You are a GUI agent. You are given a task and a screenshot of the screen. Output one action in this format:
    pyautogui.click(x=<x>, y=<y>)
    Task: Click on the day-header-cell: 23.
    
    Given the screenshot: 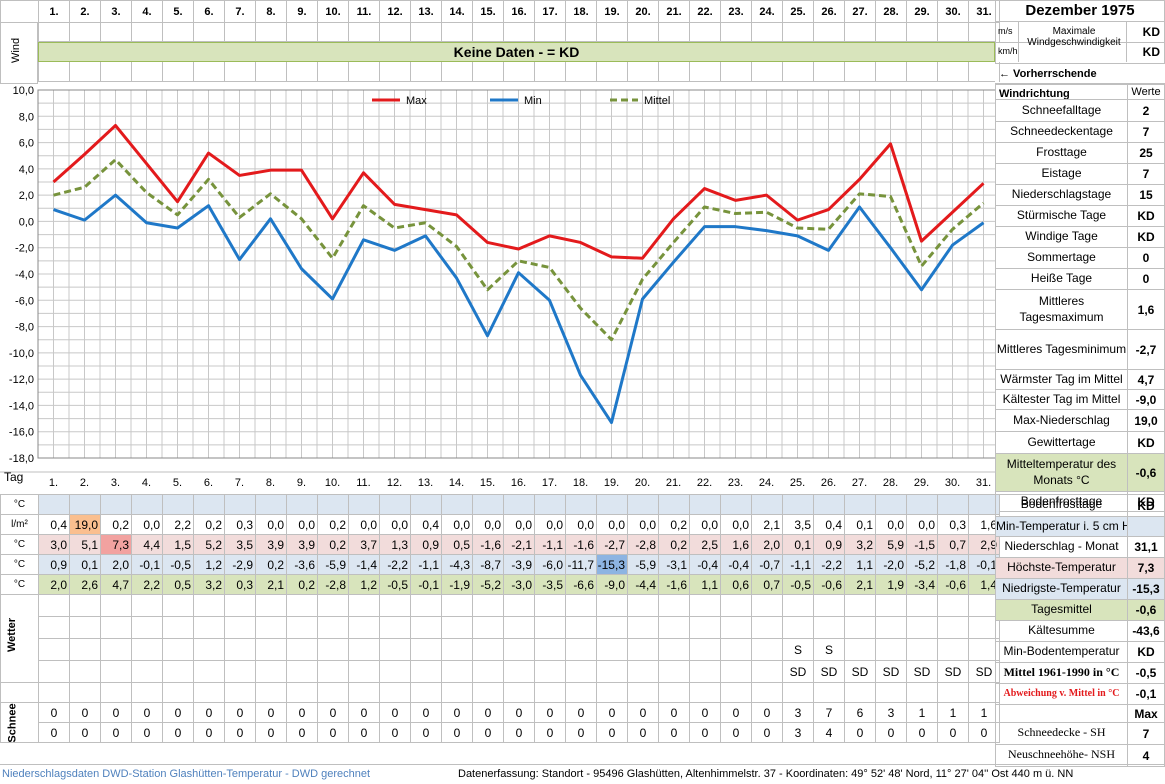 What is the action you would take?
    pyautogui.click(x=736, y=11)
    